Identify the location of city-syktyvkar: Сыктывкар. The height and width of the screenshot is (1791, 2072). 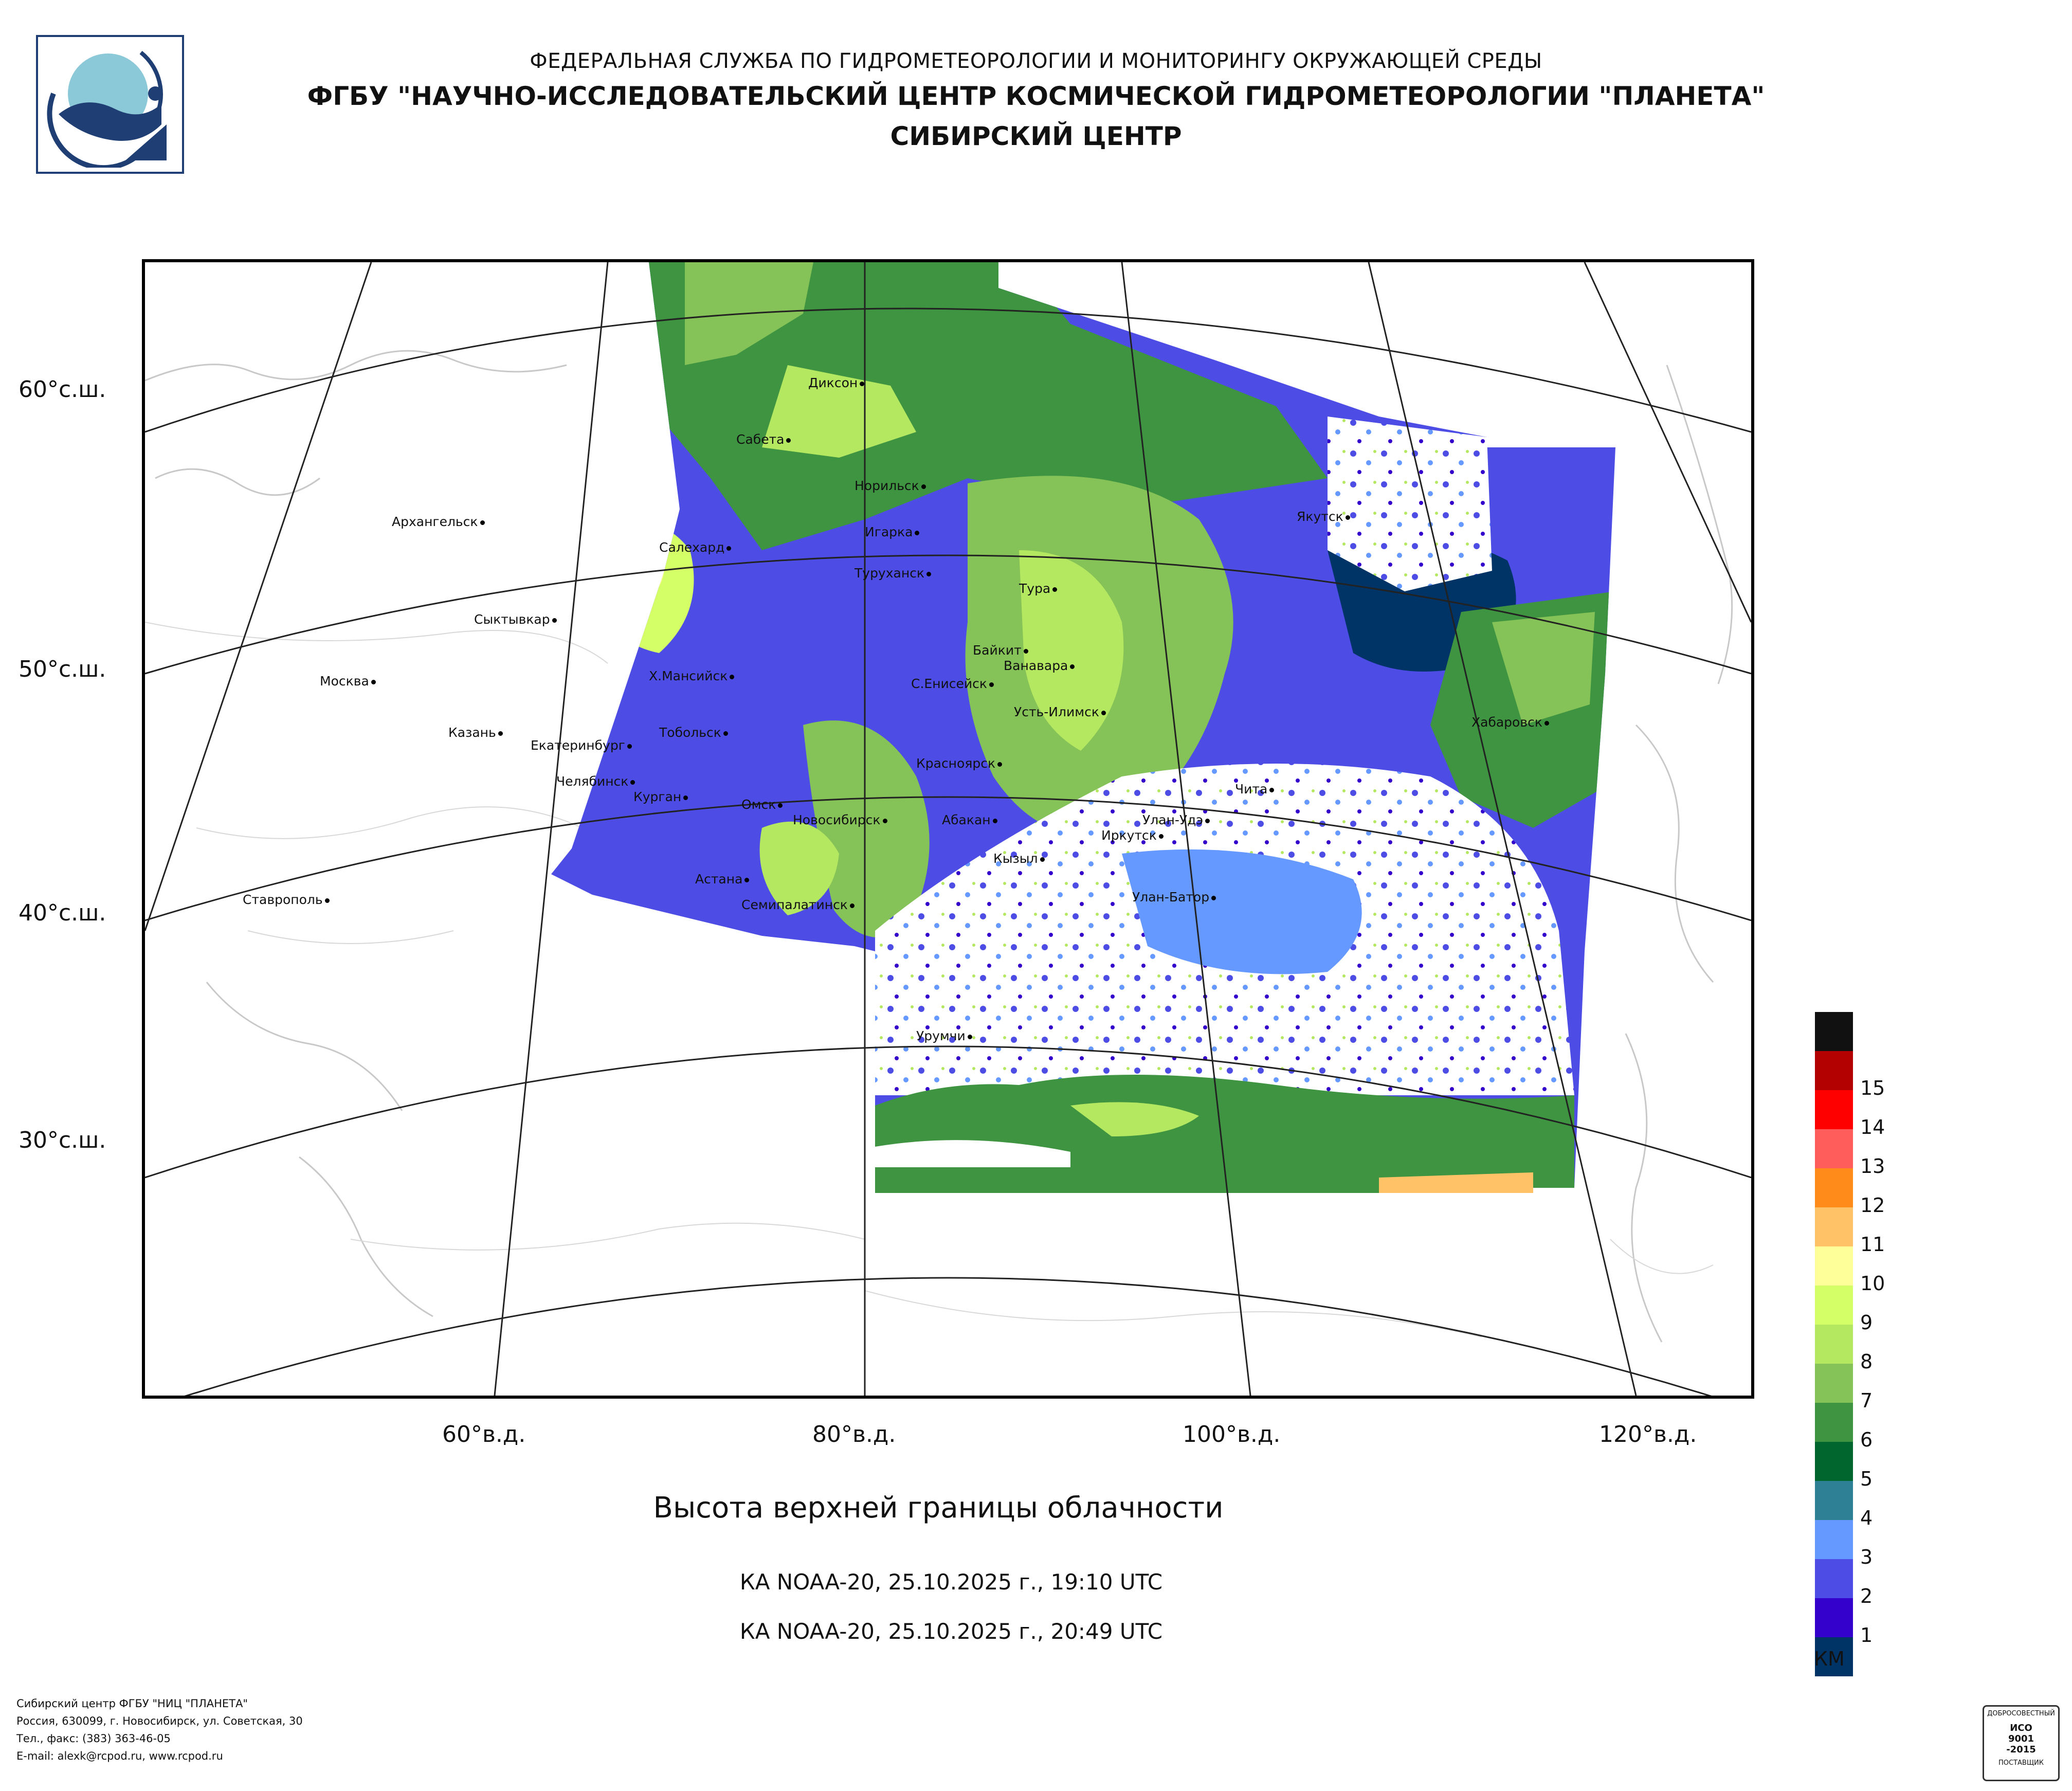
(515, 619).